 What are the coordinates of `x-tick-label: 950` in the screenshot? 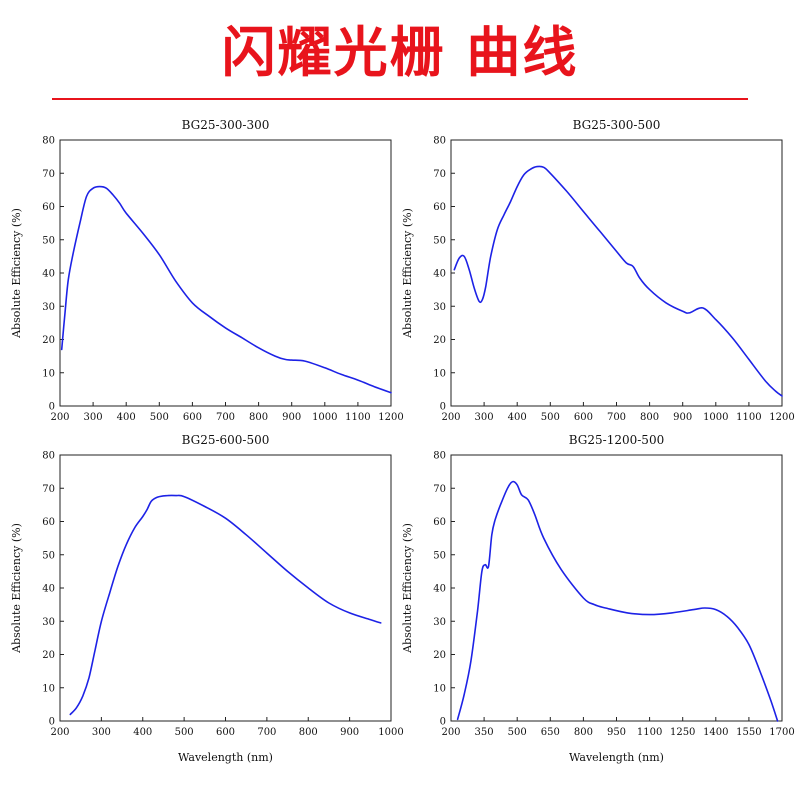 It's located at (616, 732).